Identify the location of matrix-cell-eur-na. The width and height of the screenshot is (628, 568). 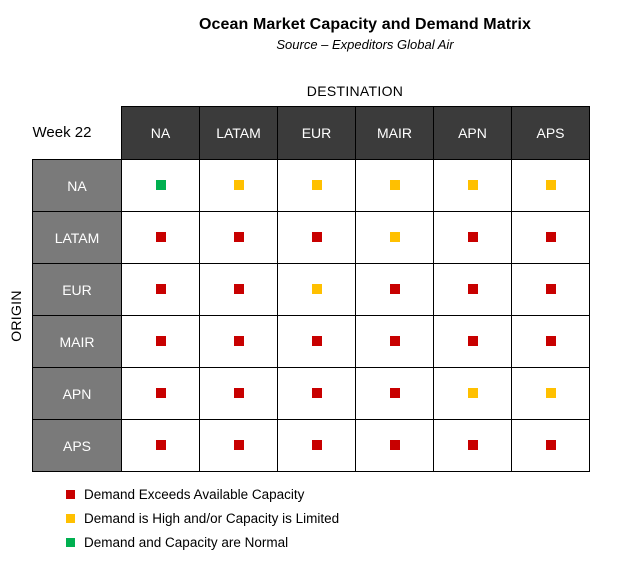
(160, 289).